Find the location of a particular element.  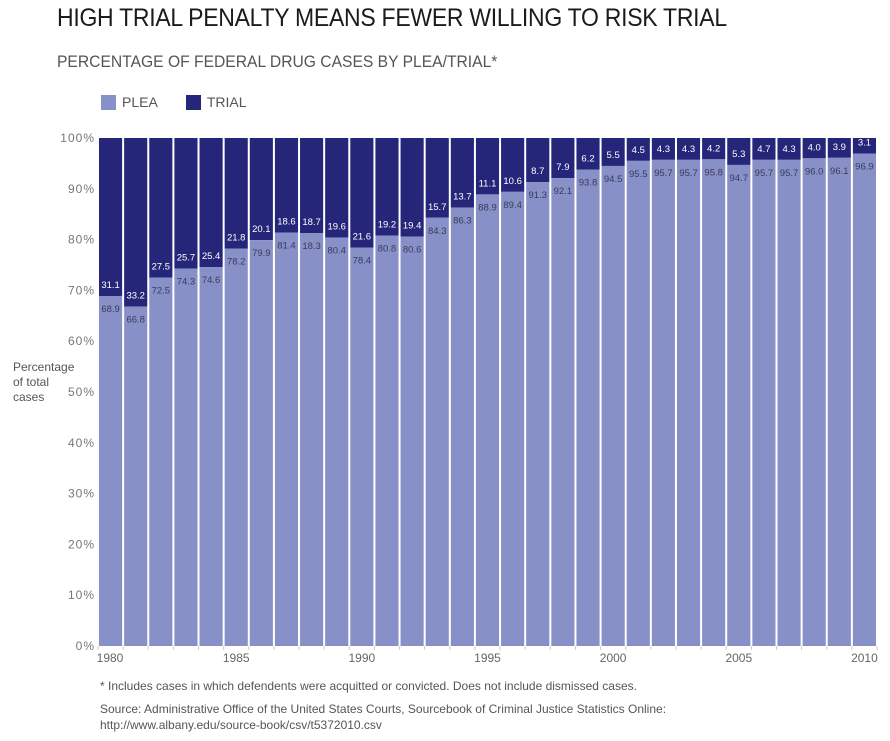

data-label-plea: 80.8 is located at coordinates (387, 249).